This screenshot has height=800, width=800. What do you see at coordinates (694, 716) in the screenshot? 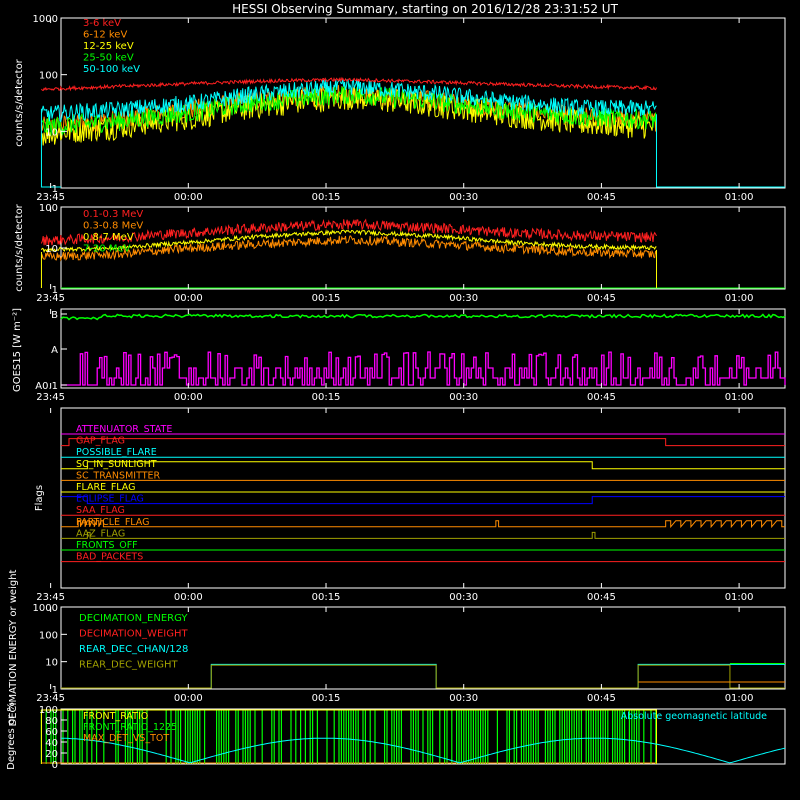
I see `legend-entry: Absolute geomagnetic latitude` at bounding box center [694, 716].